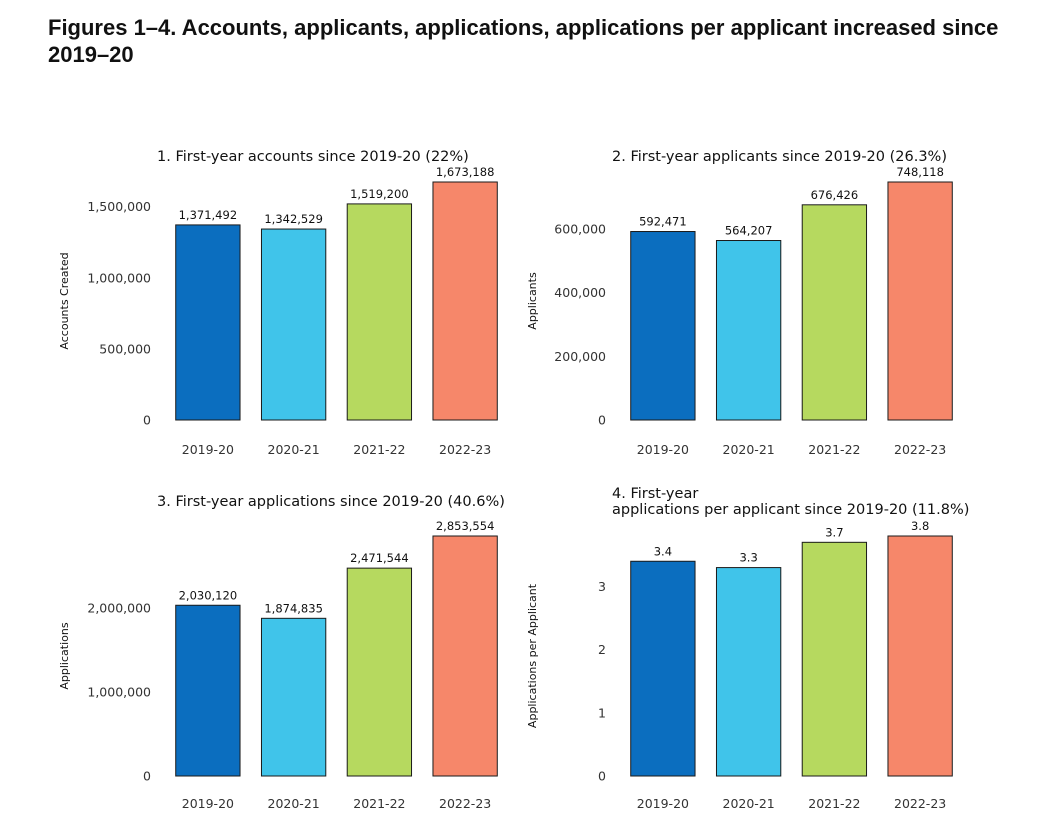 This screenshot has width=1042, height=838. Describe the element at coordinates (602, 586) in the screenshot. I see `y-tick-label: 3` at that location.